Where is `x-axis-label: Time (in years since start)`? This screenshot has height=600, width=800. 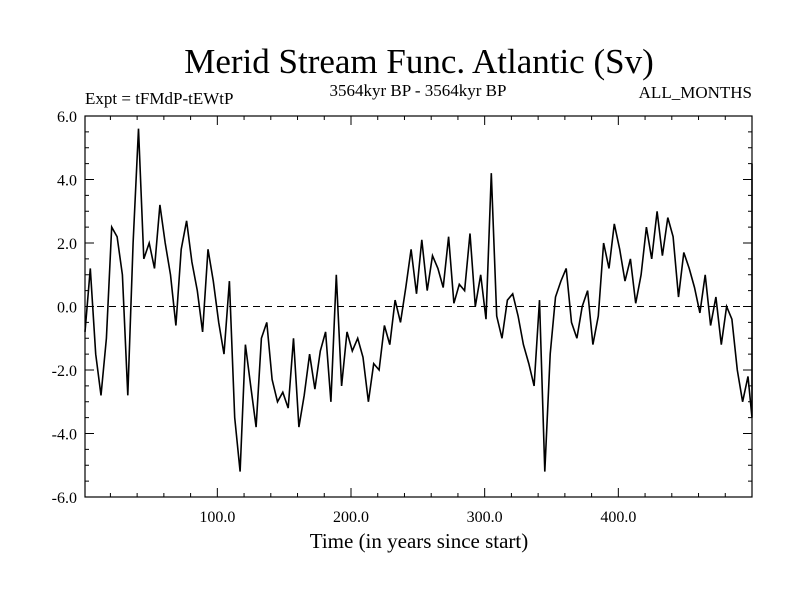 x-axis-label: Time (in years since start) is located at coordinates (419, 541).